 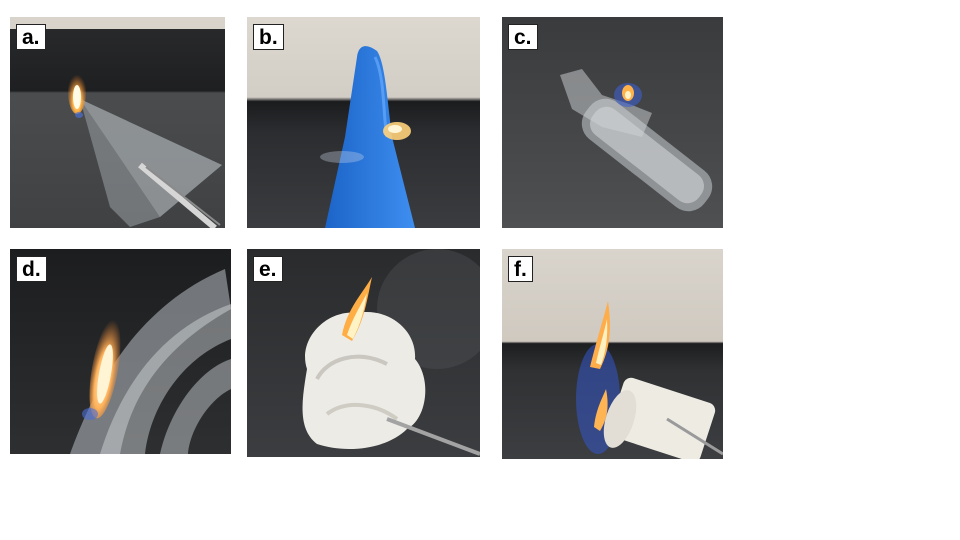 I want to click on photo-a-image, so click(x=117, y=122).